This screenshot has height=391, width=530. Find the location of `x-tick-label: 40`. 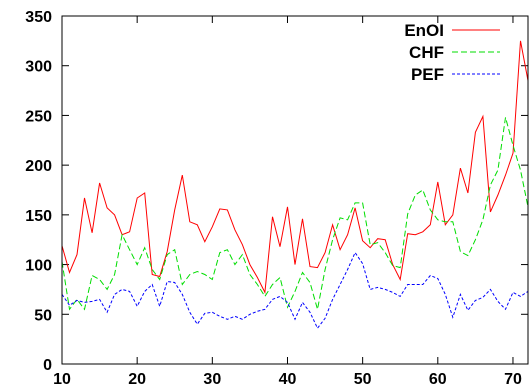

x-tick-label: 40 is located at coordinates (288, 379).